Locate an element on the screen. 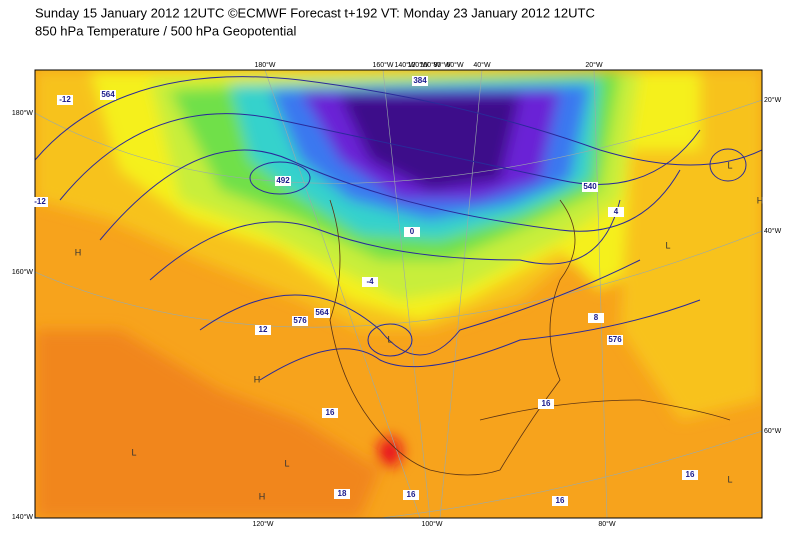 The image size is (792, 540). contour-label: 4 is located at coordinates (616, 211).